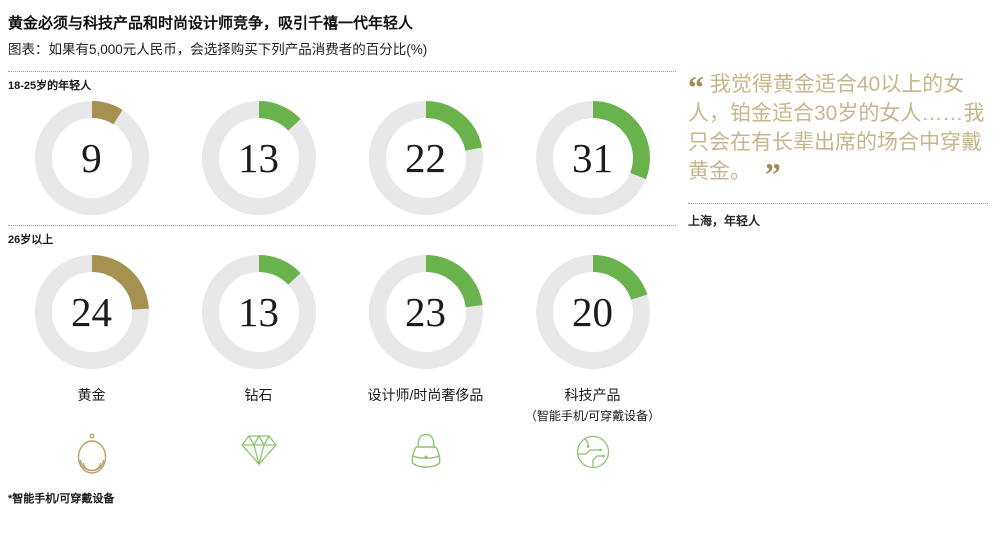 The width and height of the screenshot is (1000, 537). I want to click on necklace-icon, so click(91, 457).